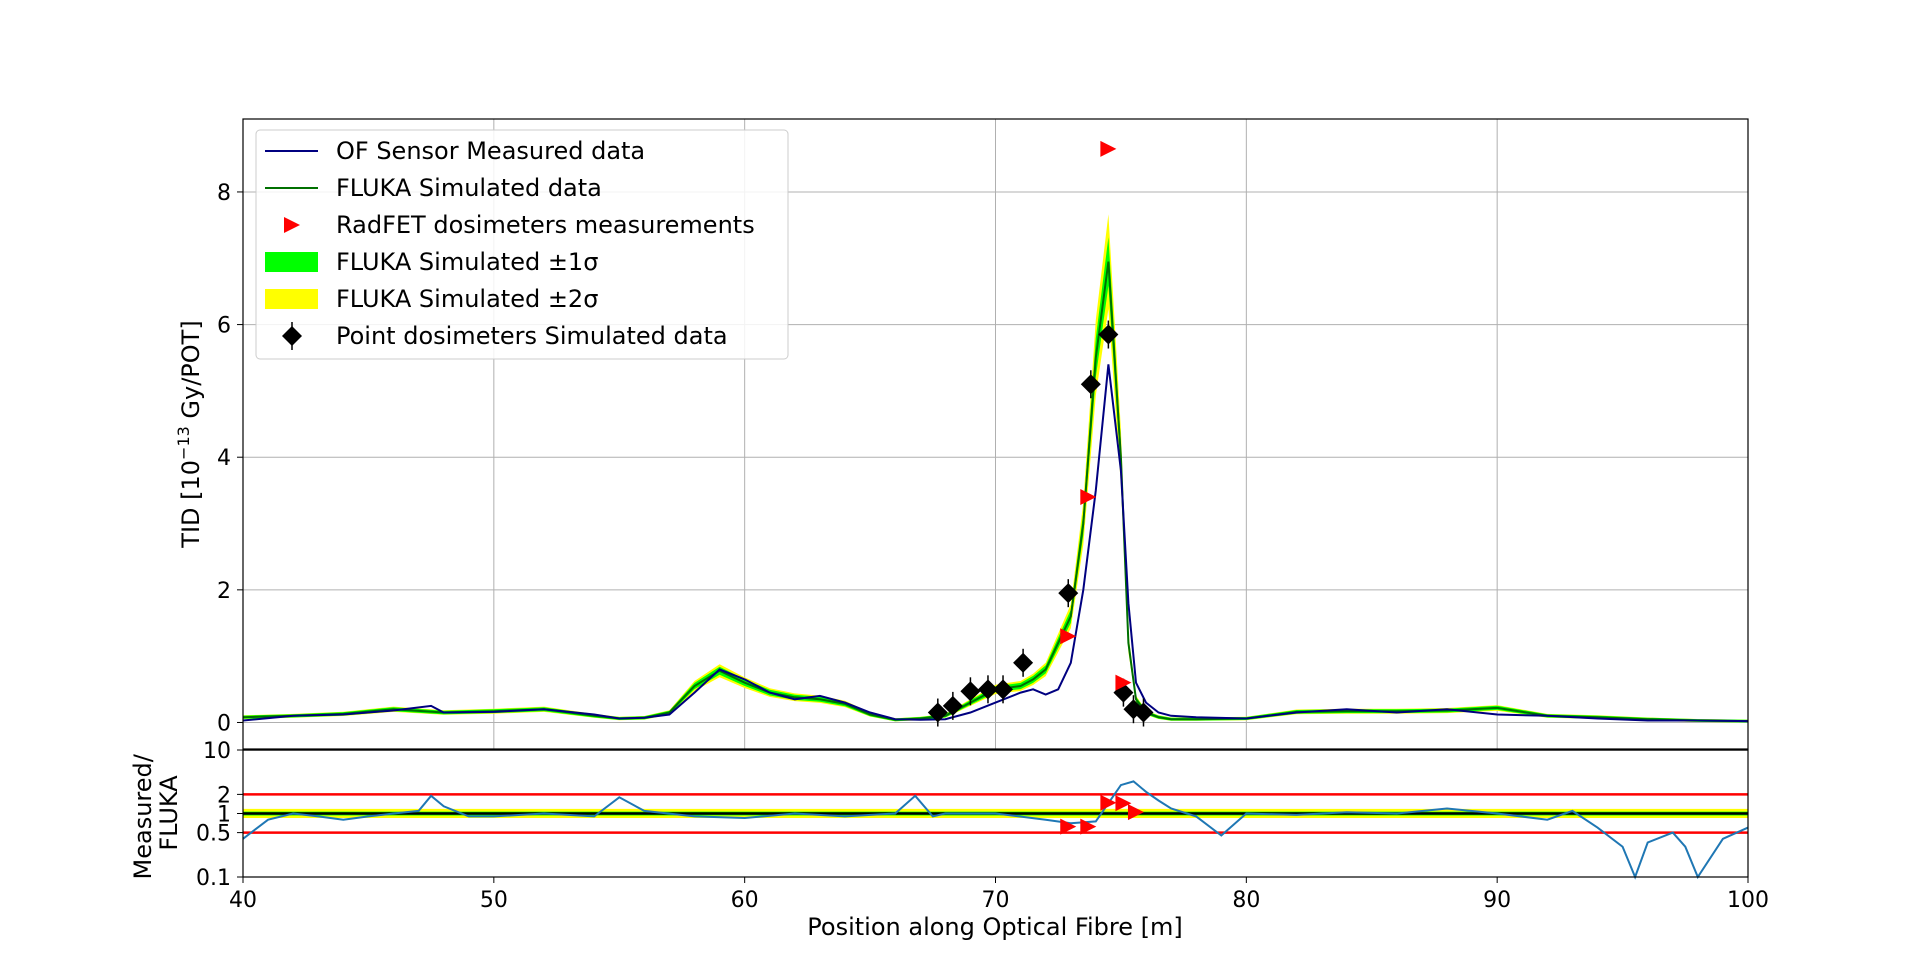  Describe the element at coordinates (224, 458) in the screenshot. I see `y-tick-label: 4` at that location.